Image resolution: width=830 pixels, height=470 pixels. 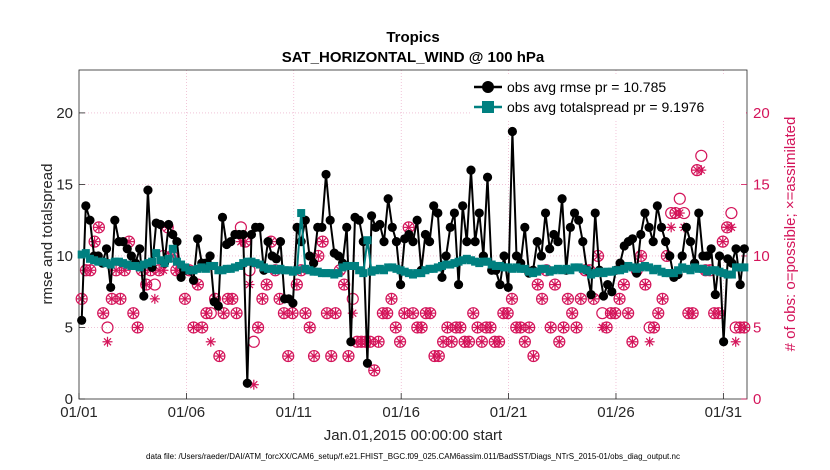 What do you see at coordinates (413, 57) in the screenshot?
I see `chart-subtitle: SAT_HORIZONTAL_WIND @ 100 hPa` at bounding box center [413, 57].